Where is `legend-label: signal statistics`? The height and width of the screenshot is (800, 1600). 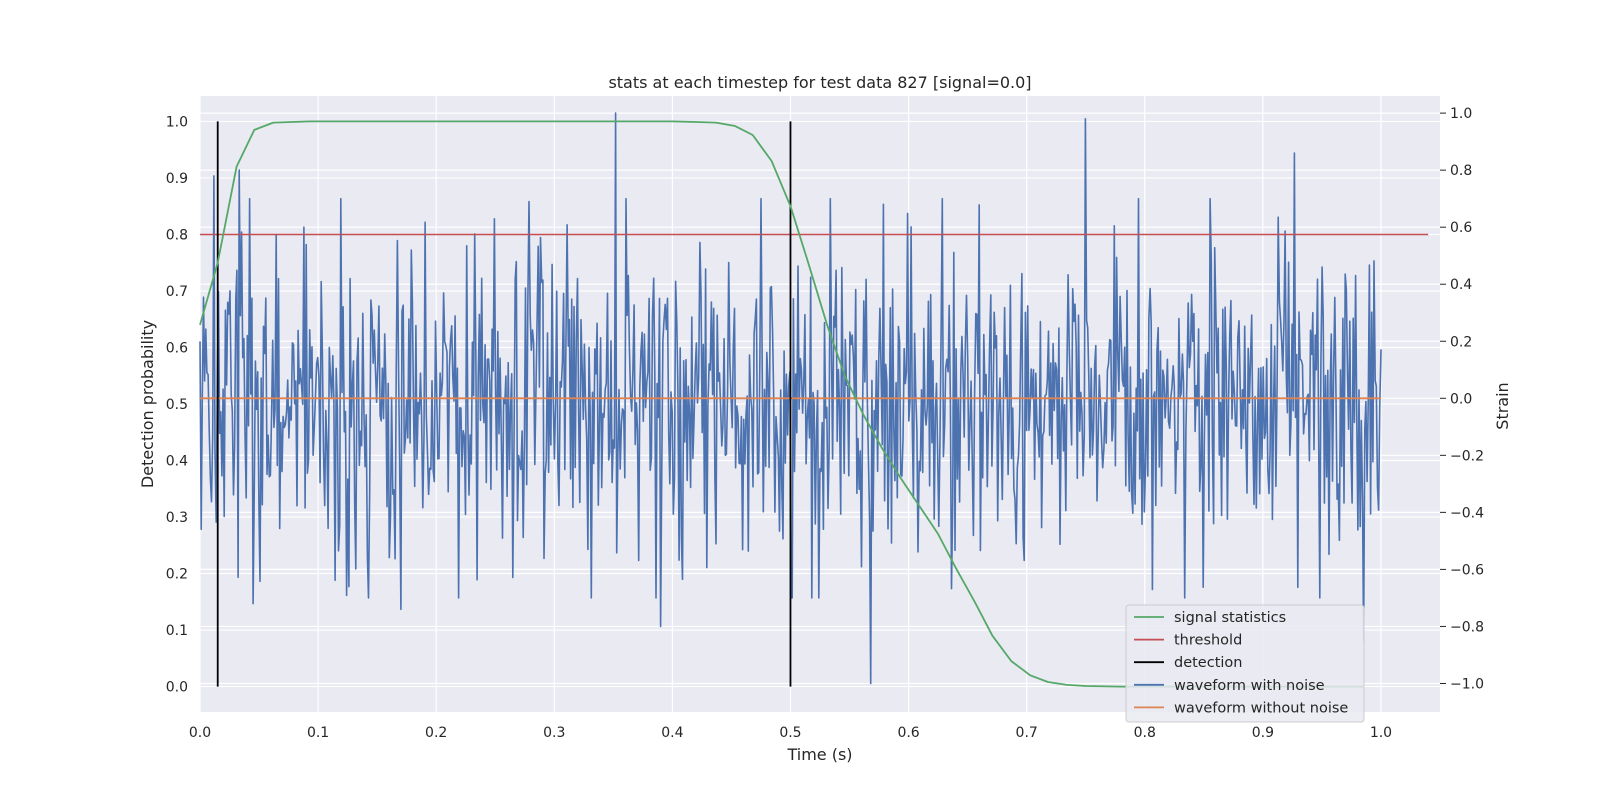 legend-label: signal statistics is located at coordinates (1230, 618).